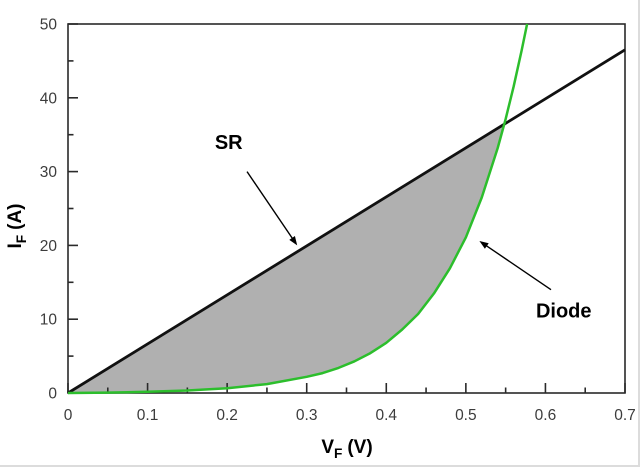  I want to click on annotation-sr-arrow-line, so click(270, 206).